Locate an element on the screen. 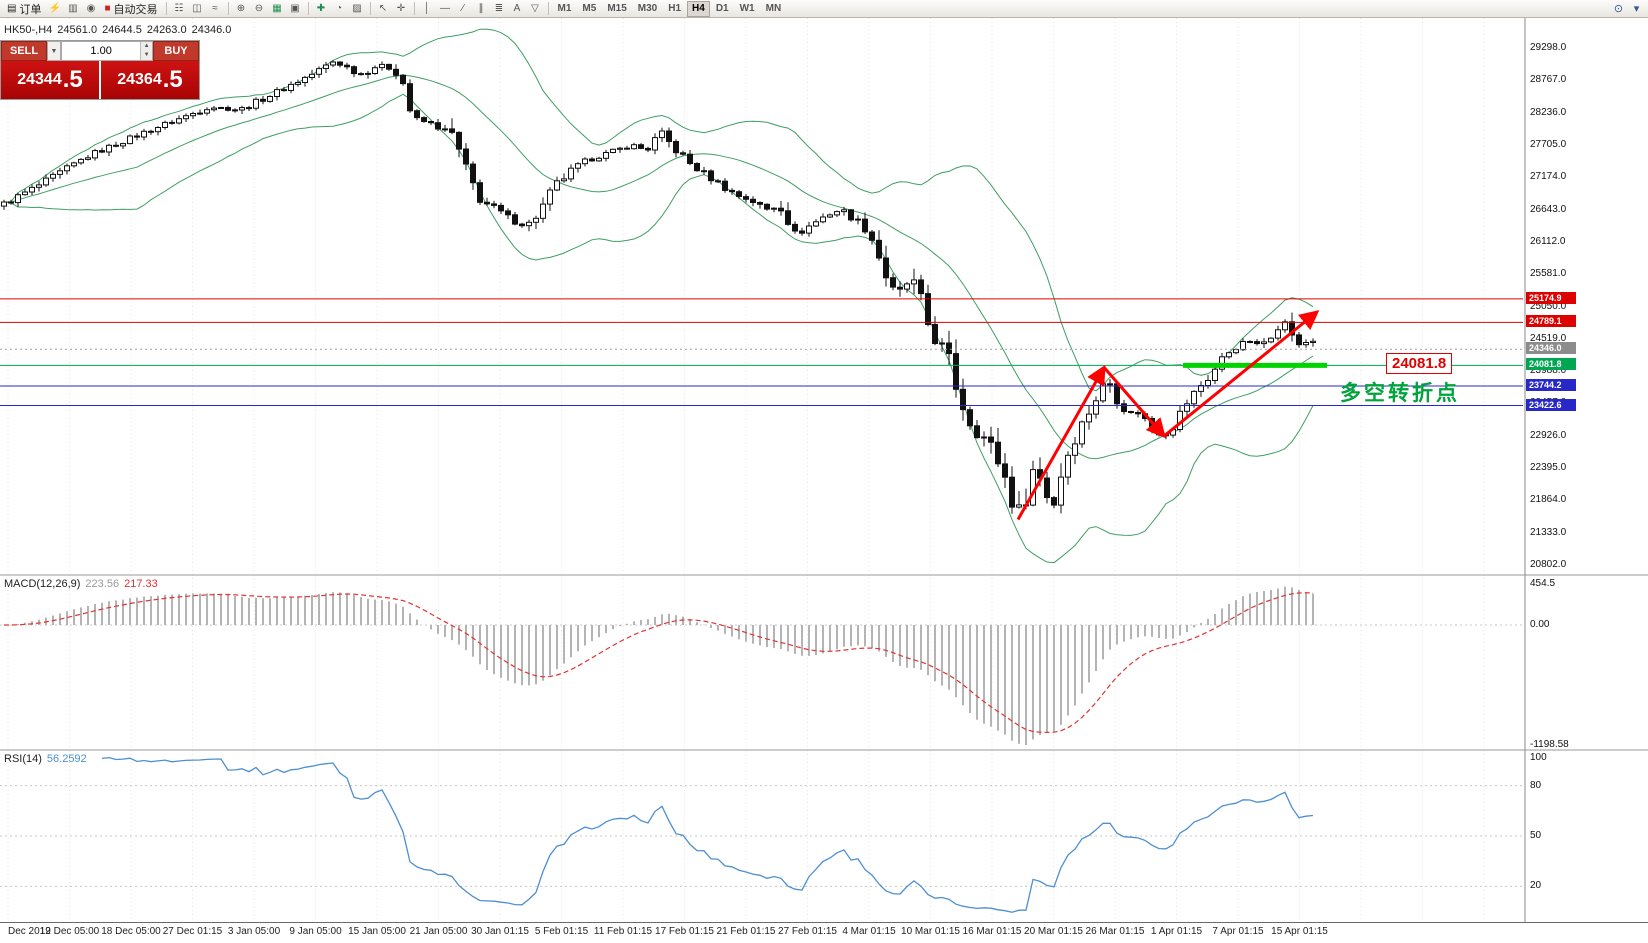  time-axis-label: 11 Feb 01:15 is located at coordinates (623, 931).